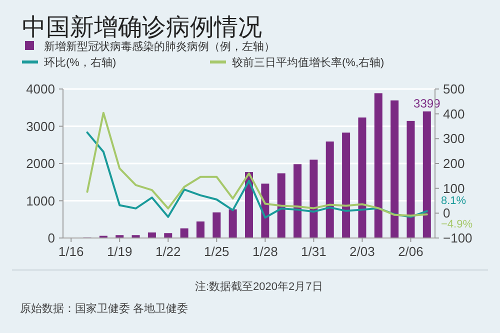 Image resolution: width=500 pixels, height=333 pixels. Describe the element at coordinates (40, 200) in the screenshot. I see `y-tick-label: 1000` at that location.